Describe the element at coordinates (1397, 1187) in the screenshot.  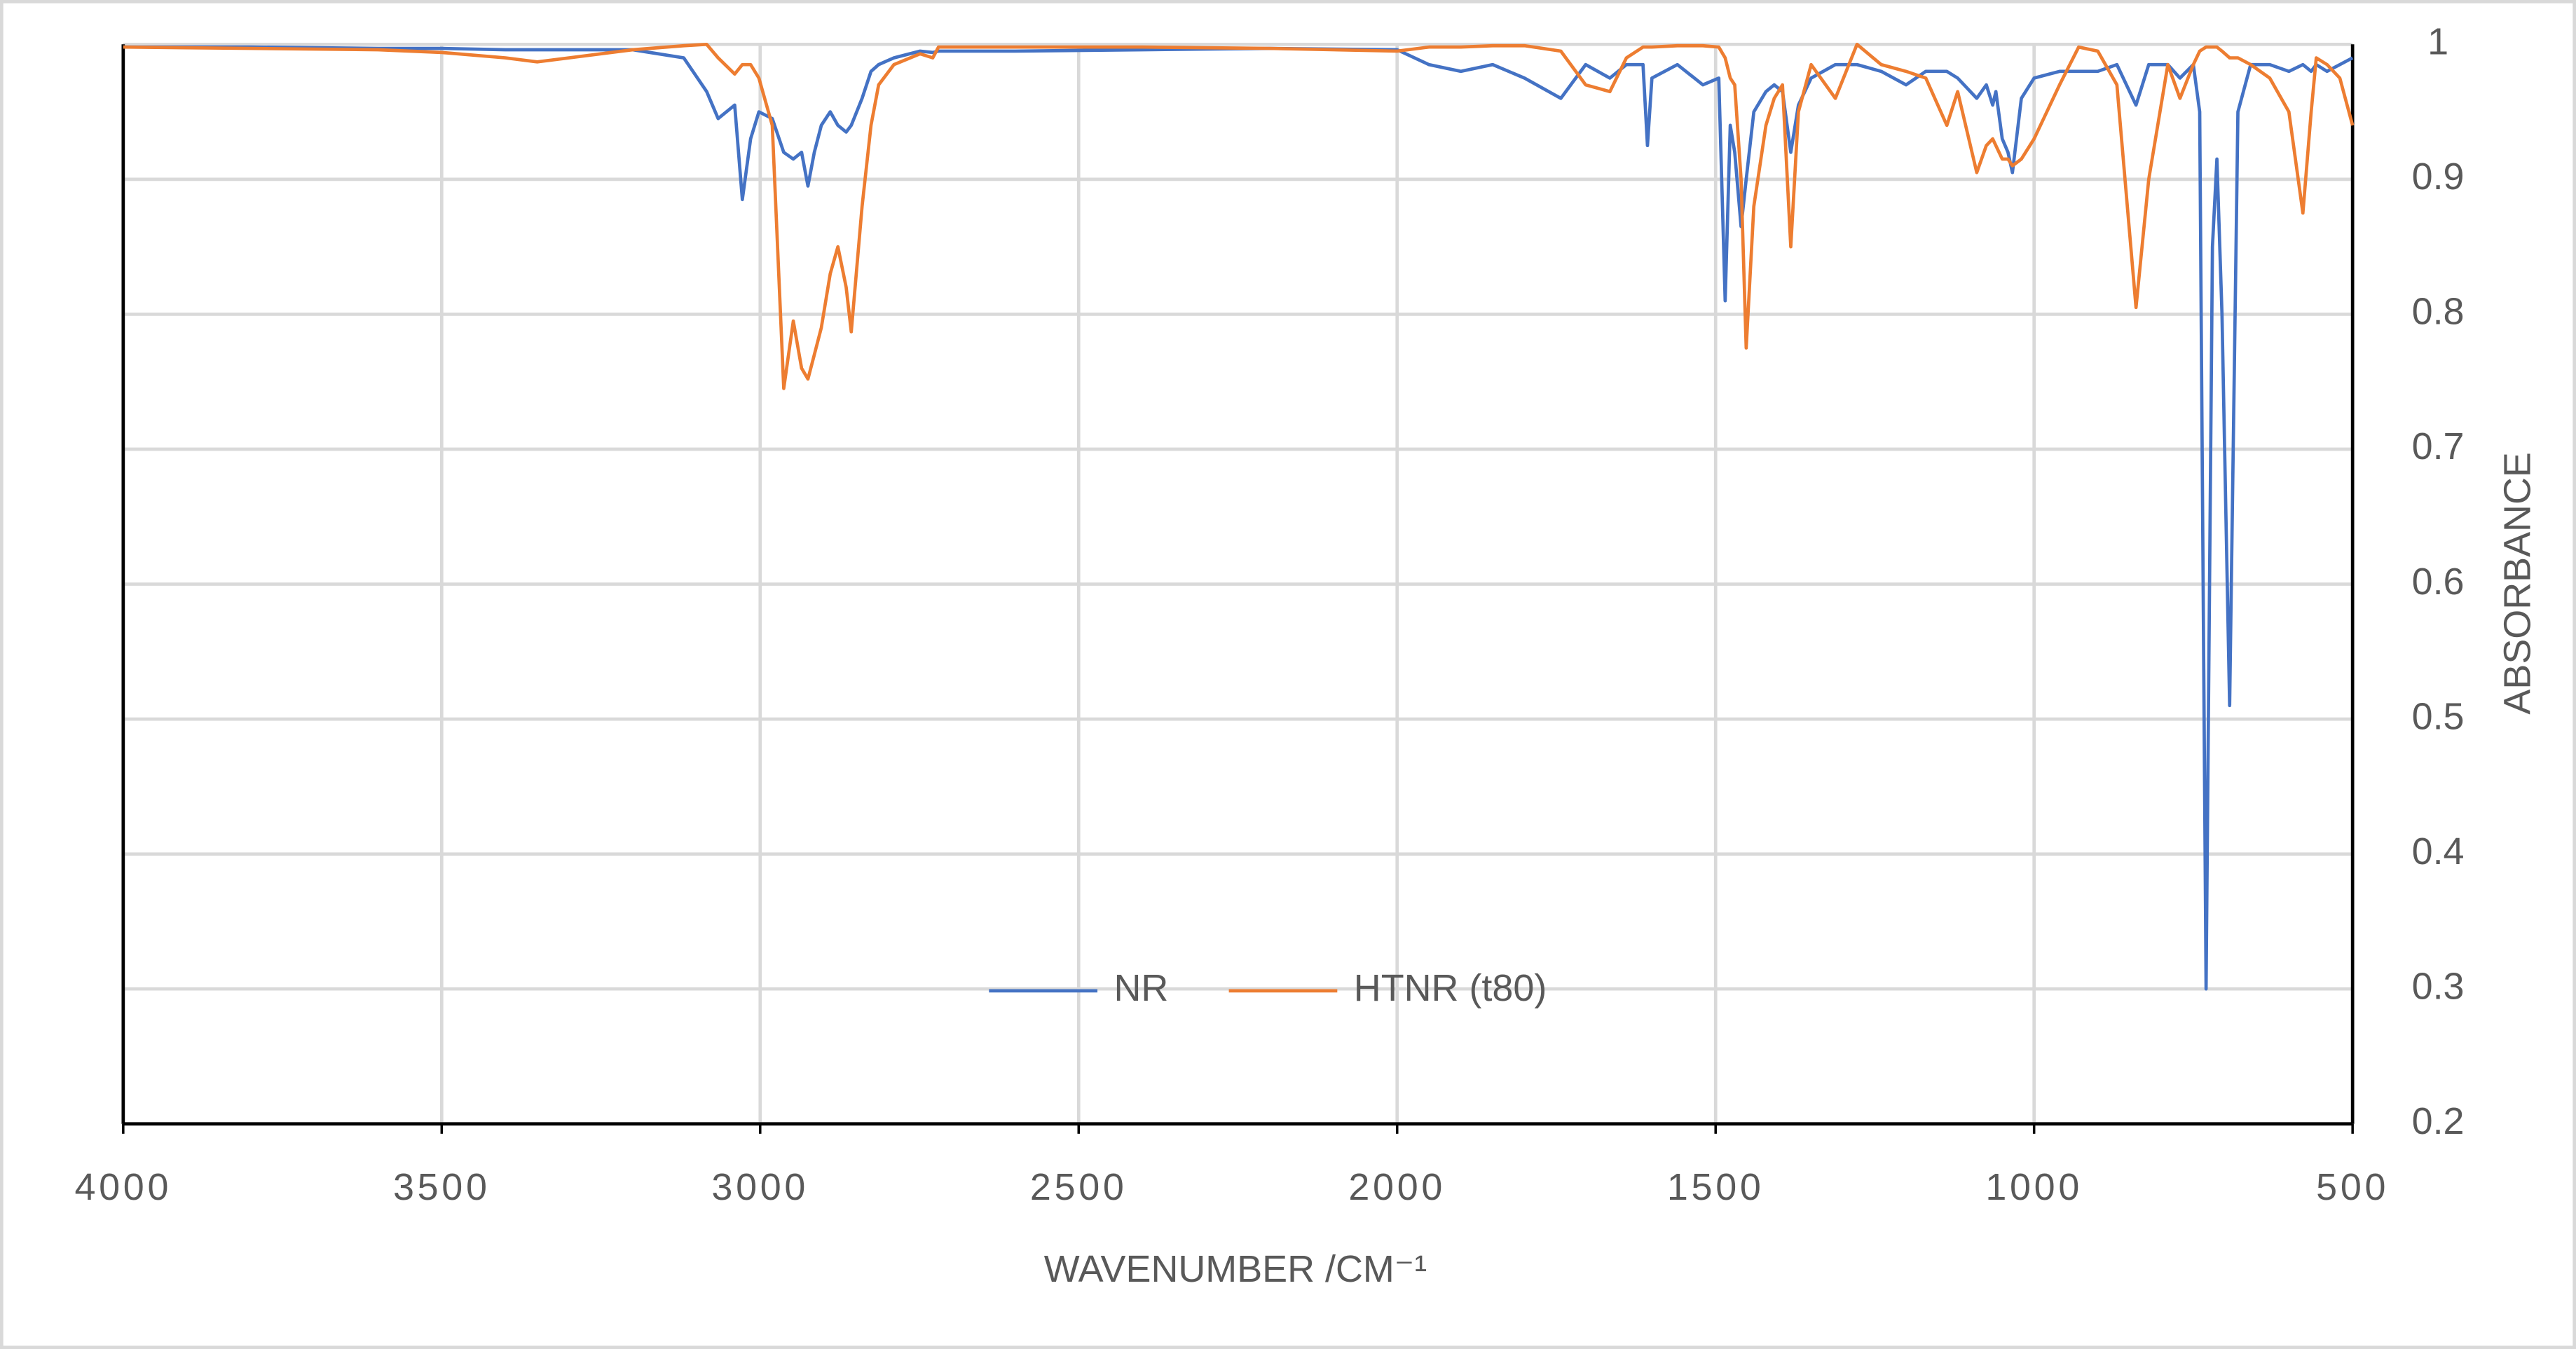
I see `x-tick-label: 2000` at that location.